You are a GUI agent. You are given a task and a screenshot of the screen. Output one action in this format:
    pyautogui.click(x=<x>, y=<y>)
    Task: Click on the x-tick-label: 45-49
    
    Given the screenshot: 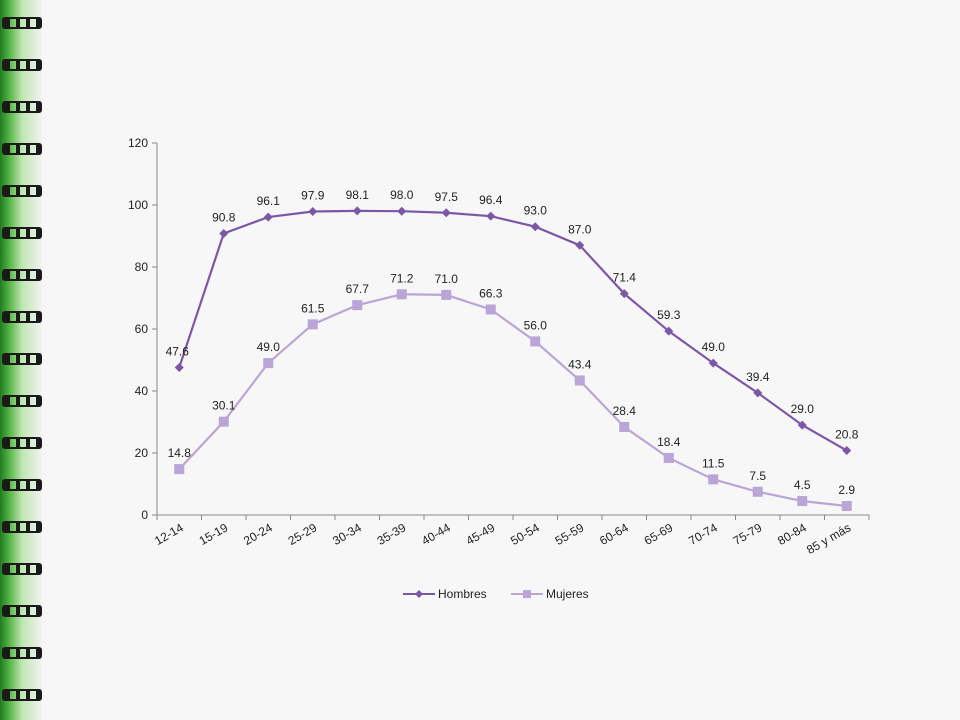 What is the action you would take?
    pyautogui.click(x=481, y=534)
    